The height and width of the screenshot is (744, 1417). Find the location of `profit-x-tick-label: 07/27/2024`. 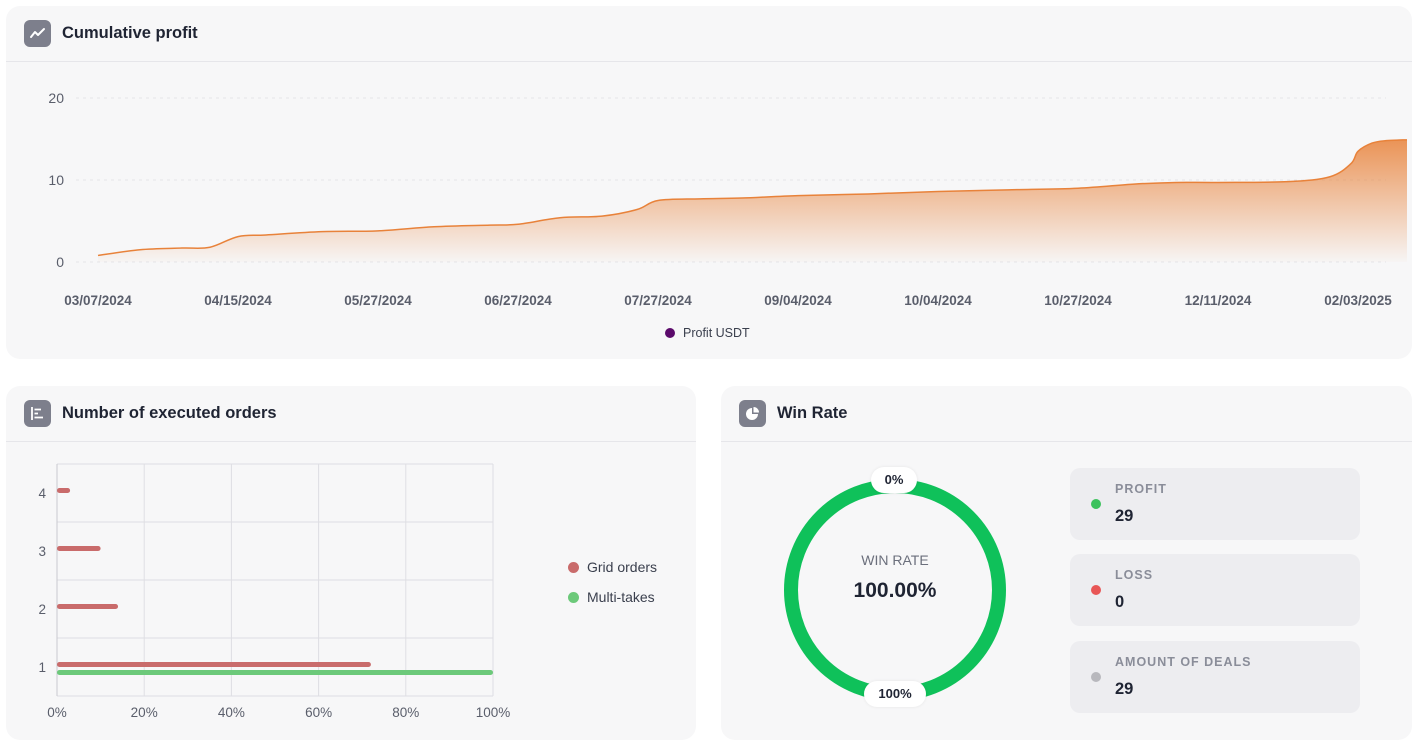

profit-x-tick-label: 07/27/2024 is located at coordinates (658, 300).